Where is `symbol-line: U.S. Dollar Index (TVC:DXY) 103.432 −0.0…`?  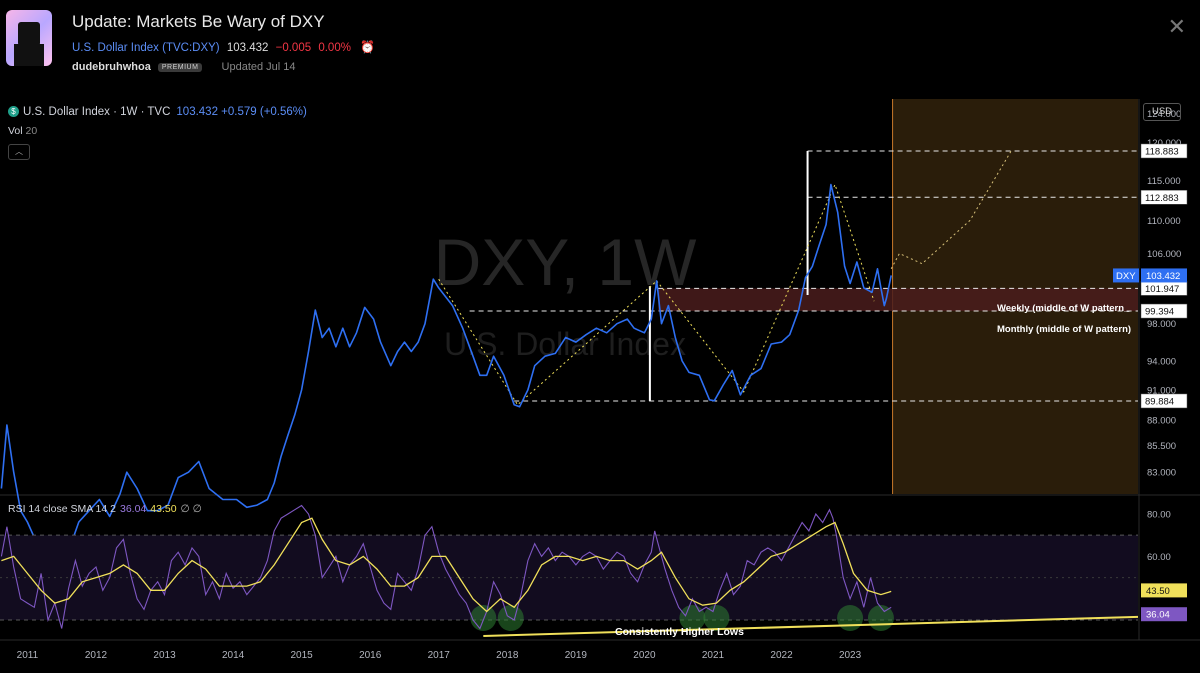 symbol-line: U.S. Dollar Index (TVC:DXY) 103.432 −0.0… is located at coordinates (223, 47).